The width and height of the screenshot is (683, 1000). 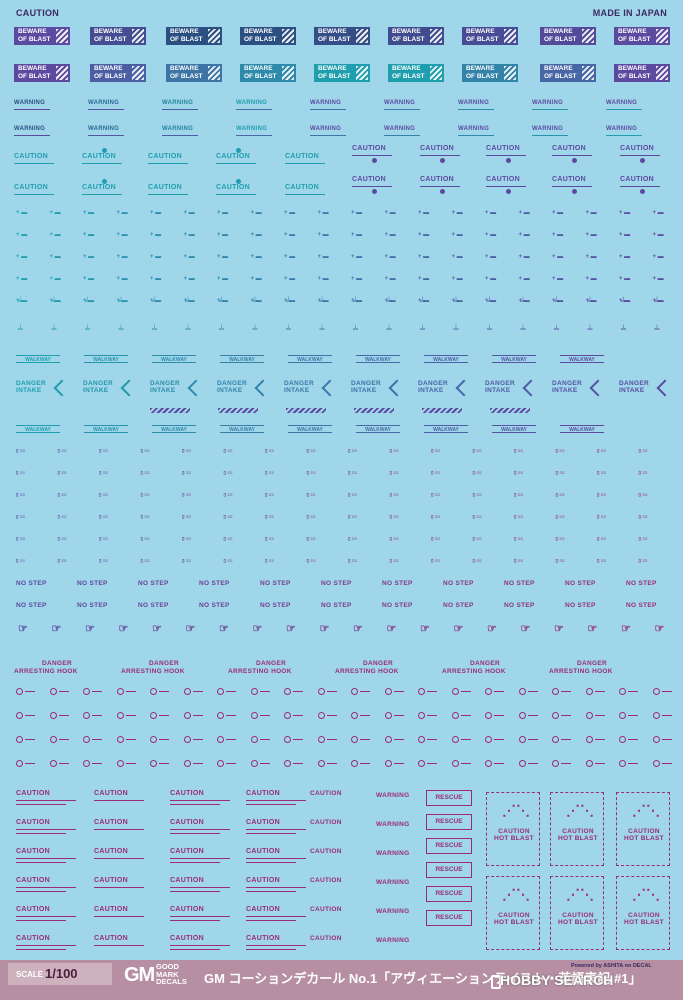 What do you see at coordinates (567, 387) in the screenshot?
I see `danger-intake-label: DANGER INTAKE` at bounding box center [567, 387].